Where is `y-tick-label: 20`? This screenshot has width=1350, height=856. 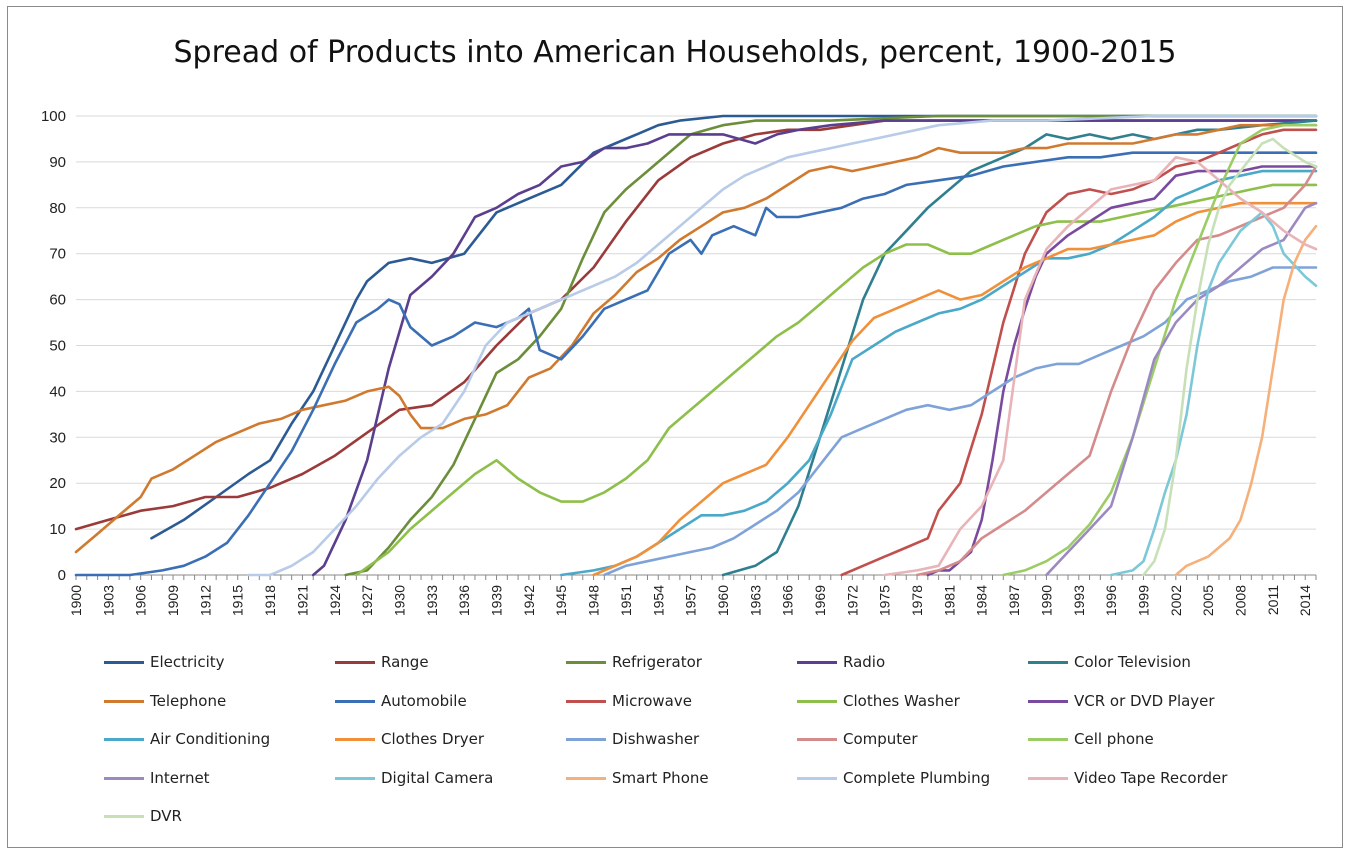 y-tick-label: 20 is located at coordinates (57, 483).